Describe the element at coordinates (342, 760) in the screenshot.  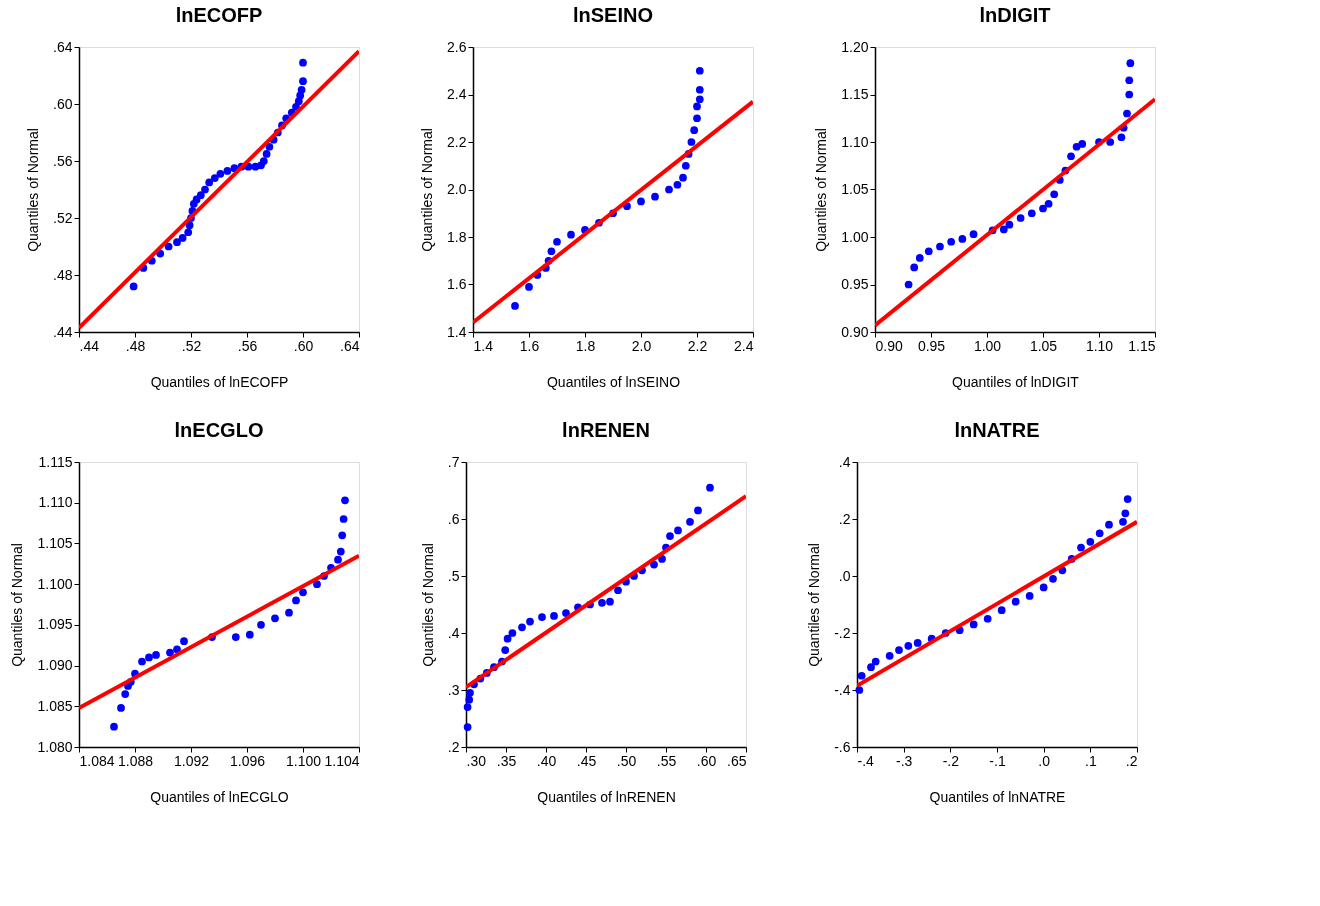
I see `x-tick-label: 1.104` at that location.